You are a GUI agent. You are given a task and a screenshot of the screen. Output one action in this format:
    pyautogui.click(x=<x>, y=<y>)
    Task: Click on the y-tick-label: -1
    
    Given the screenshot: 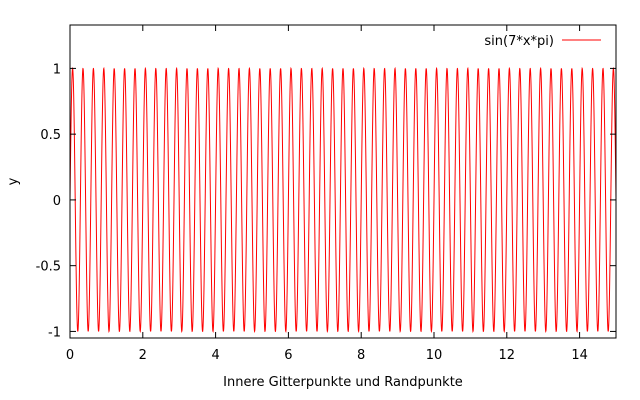 What is the action you would take?
    pyautogui.click(x=54, y=332)
    